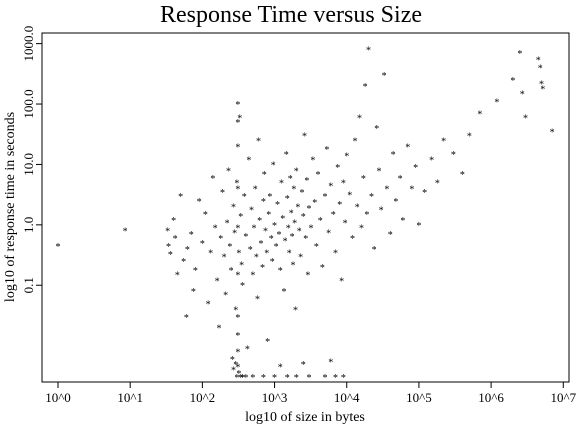  I want to click on y-tick-label: 10.0, so click(28, 164).